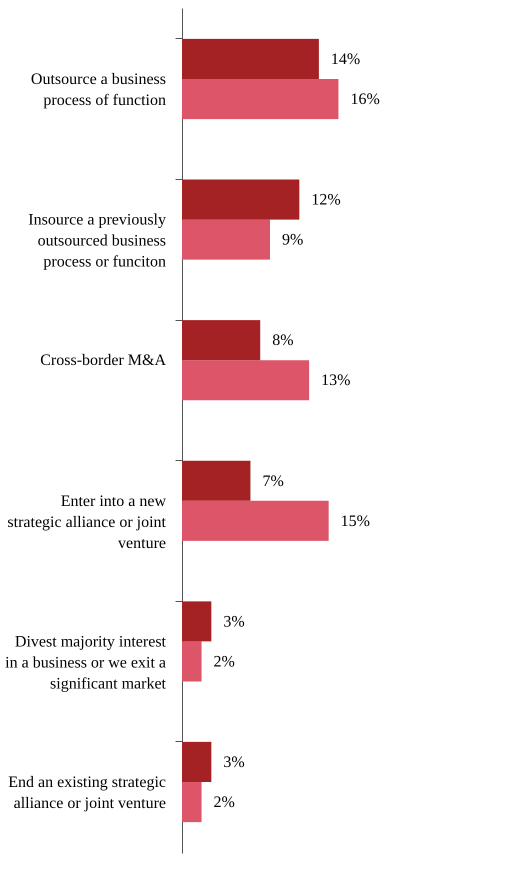 The image size is (506, 881). What do you see at coordinates (293, 240) in the screenshot?
I see `data-label: 9%` at bounding box center [293, 240].